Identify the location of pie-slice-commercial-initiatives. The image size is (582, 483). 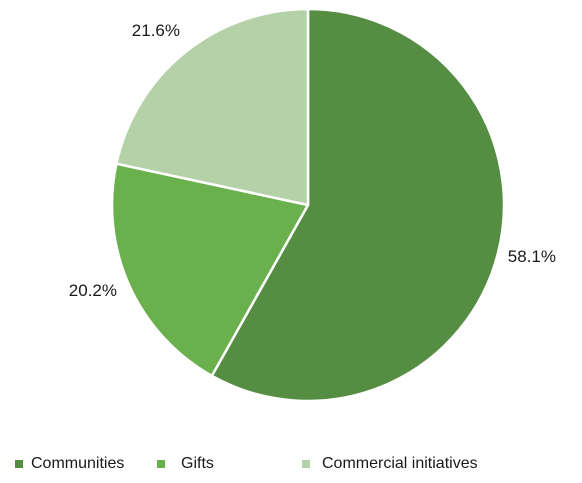
(212, 107).